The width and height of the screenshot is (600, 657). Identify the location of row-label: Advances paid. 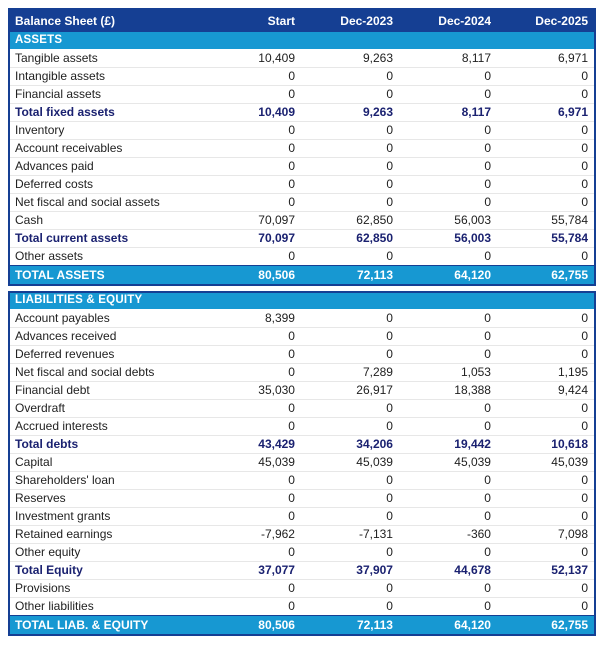
(106, 165).